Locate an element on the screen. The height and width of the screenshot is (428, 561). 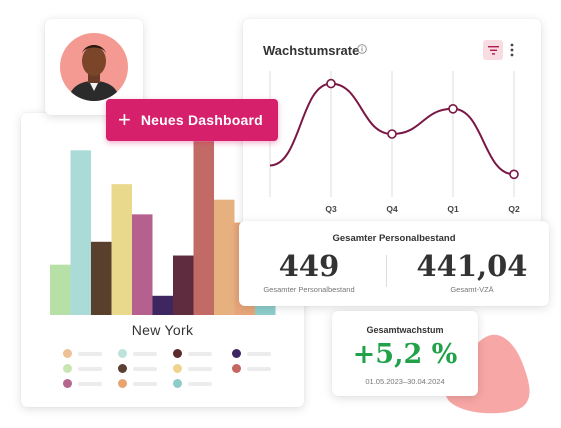
avatar-card is located at coordinates (94, 67).